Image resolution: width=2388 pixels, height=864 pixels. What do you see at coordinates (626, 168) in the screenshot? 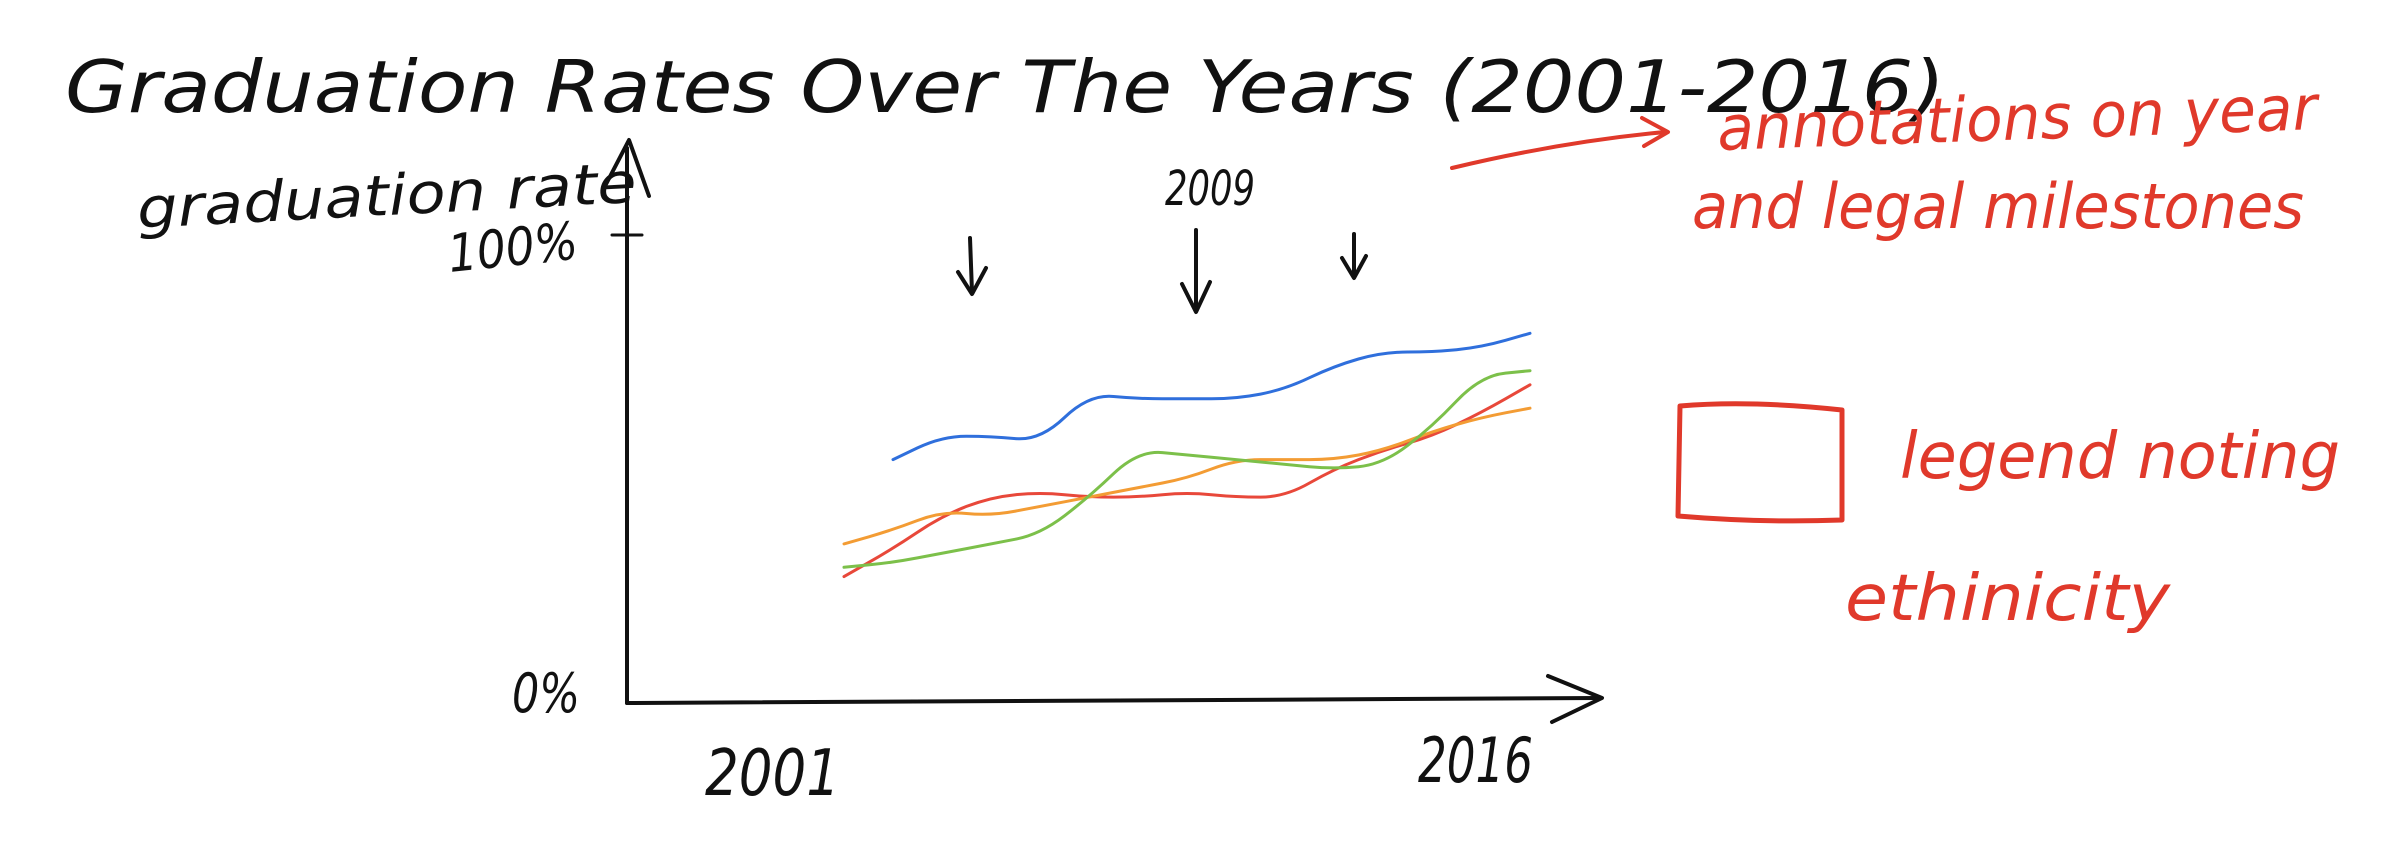
I see `y-axis-arrowhead` at bounding box center [626, 168].